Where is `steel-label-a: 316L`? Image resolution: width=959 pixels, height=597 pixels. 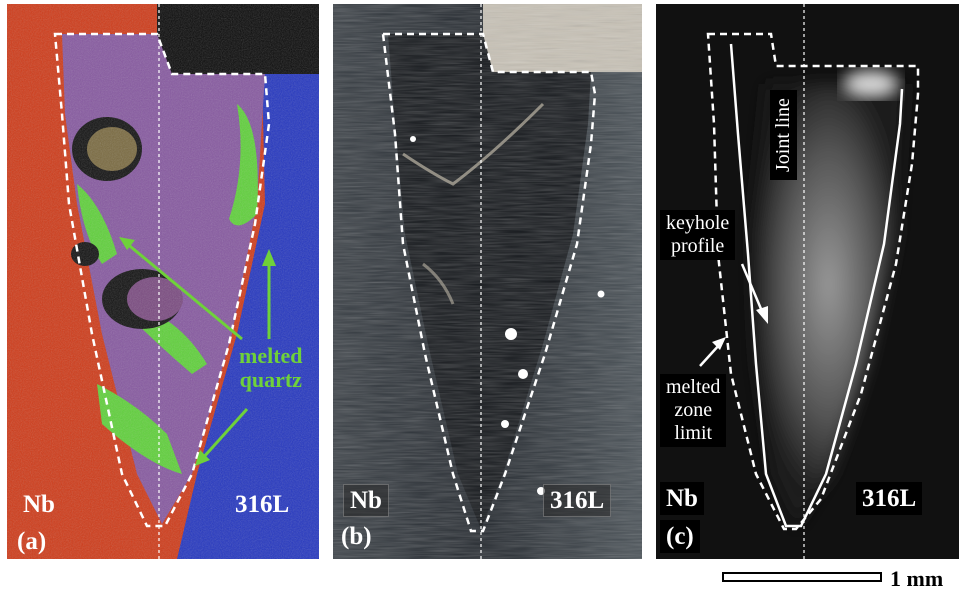 steel-label-a: 316L is located at coordinates (262, 504).